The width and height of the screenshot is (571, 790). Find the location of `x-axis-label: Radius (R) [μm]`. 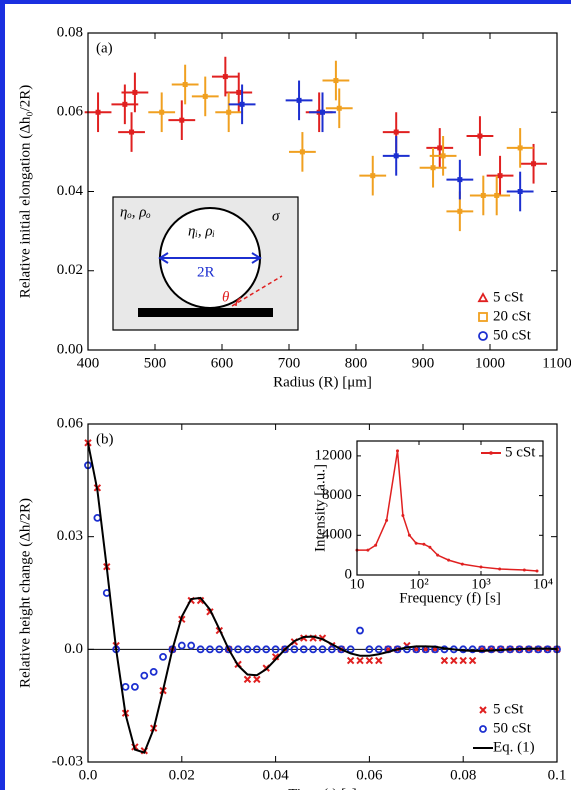

x-axis-label: Radius (R) [μm] is located at coordinates (322, 382).